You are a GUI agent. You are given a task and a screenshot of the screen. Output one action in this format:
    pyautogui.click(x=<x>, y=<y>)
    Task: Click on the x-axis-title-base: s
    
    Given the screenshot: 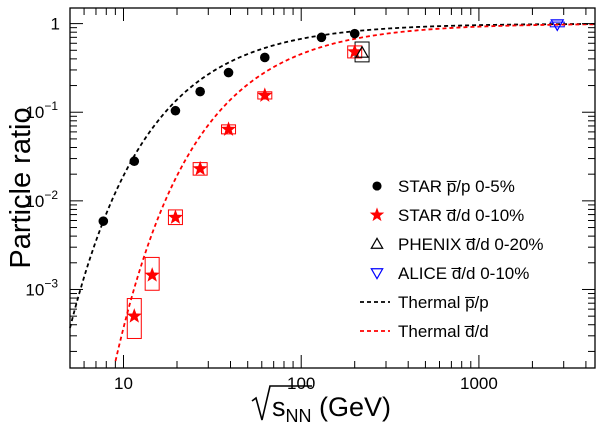 What is the action you would take?
    pyautogui.click(x=279, y=407)
    